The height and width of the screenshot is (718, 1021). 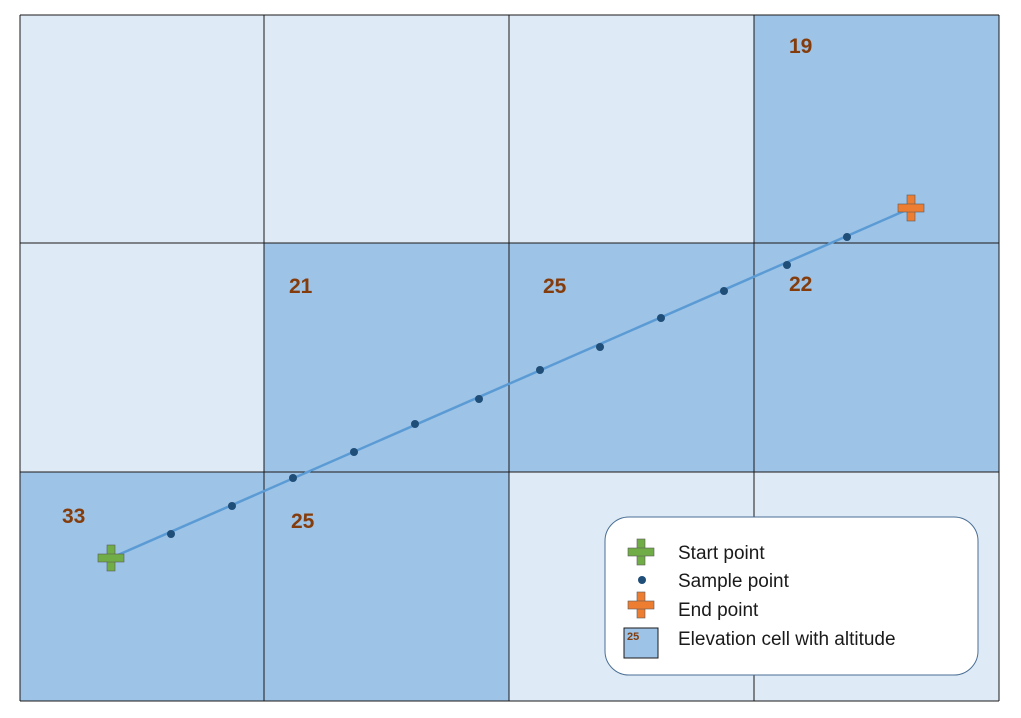 I want to click on legend-label-start: Start point, so click(x=721, y=553).